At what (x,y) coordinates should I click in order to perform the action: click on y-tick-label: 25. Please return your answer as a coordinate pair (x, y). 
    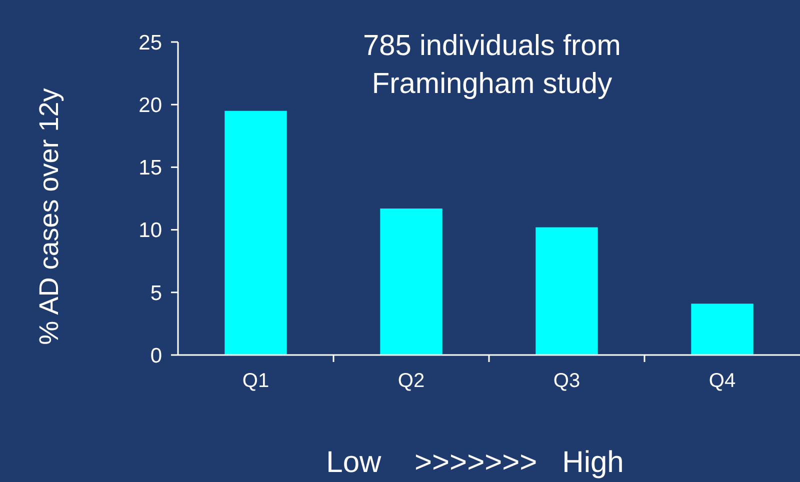
    Looking at the image, I should click on (150, 42).